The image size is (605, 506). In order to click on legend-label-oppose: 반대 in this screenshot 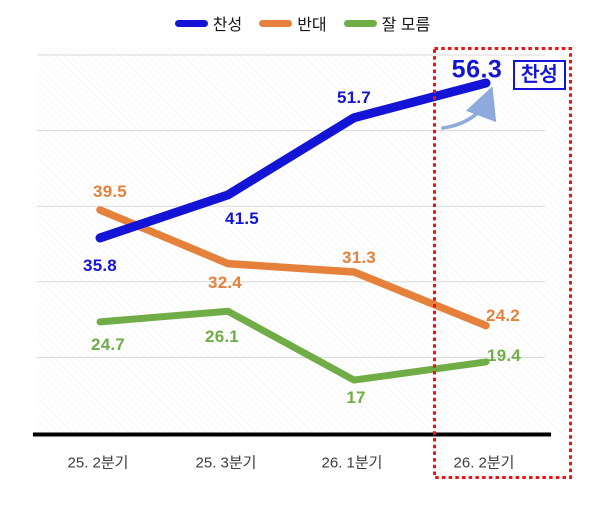, I will do `click(312, 25)`.